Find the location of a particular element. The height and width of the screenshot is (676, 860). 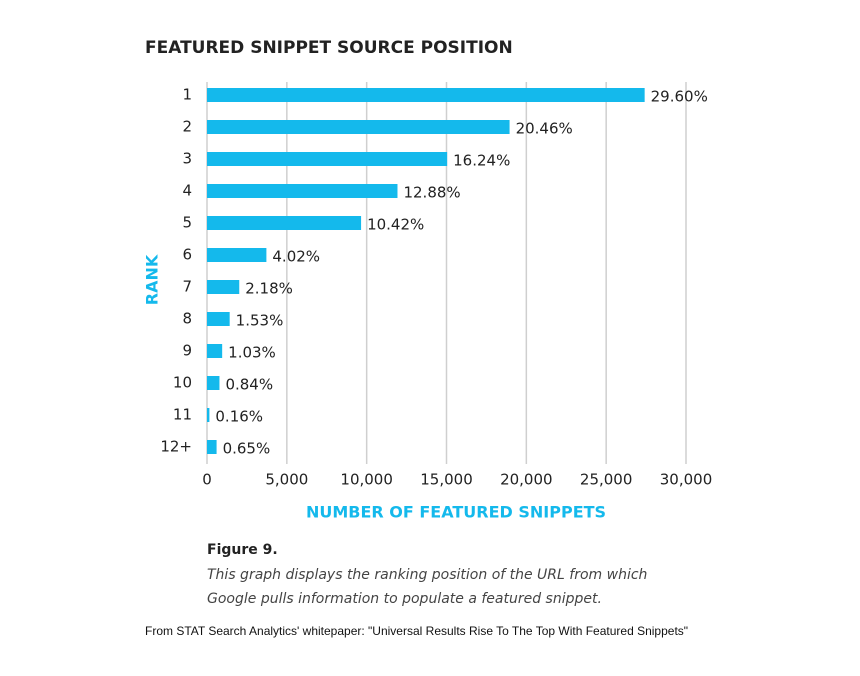

value-label: 0.16% is located at coordinates (239, 417).